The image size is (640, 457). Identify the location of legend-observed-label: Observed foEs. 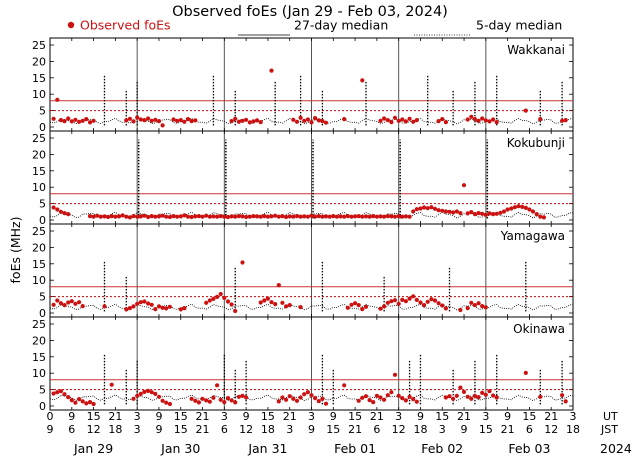
(125, 25).